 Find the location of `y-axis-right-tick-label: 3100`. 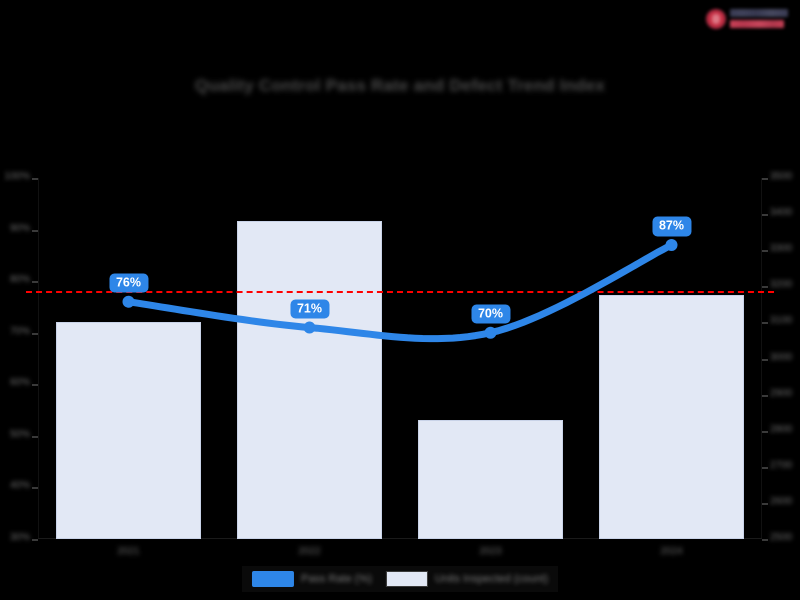

y-axis-right-tick-label: 3100 is located at coordinates (781, 321).